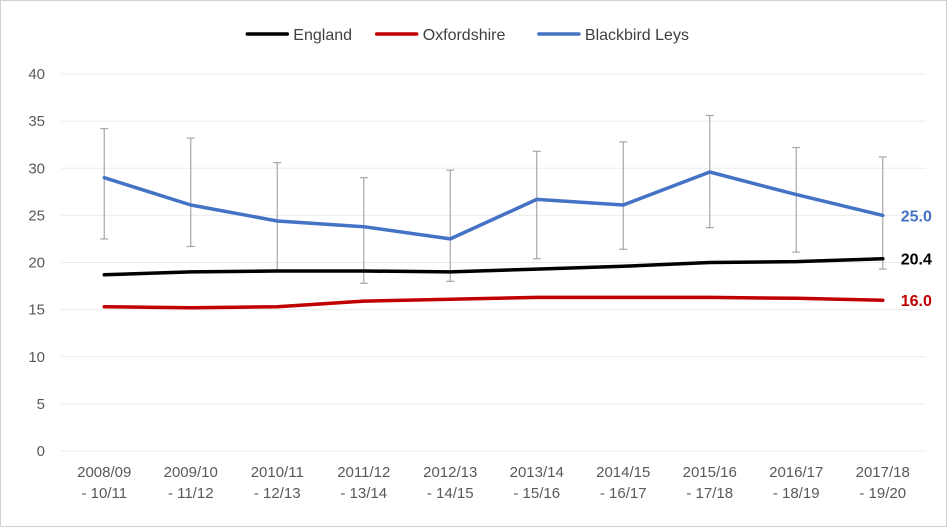  Describe the element at coordinates (710, 472) in the screenshot. I see `x-tick-label-line: 2015/16` at that location.